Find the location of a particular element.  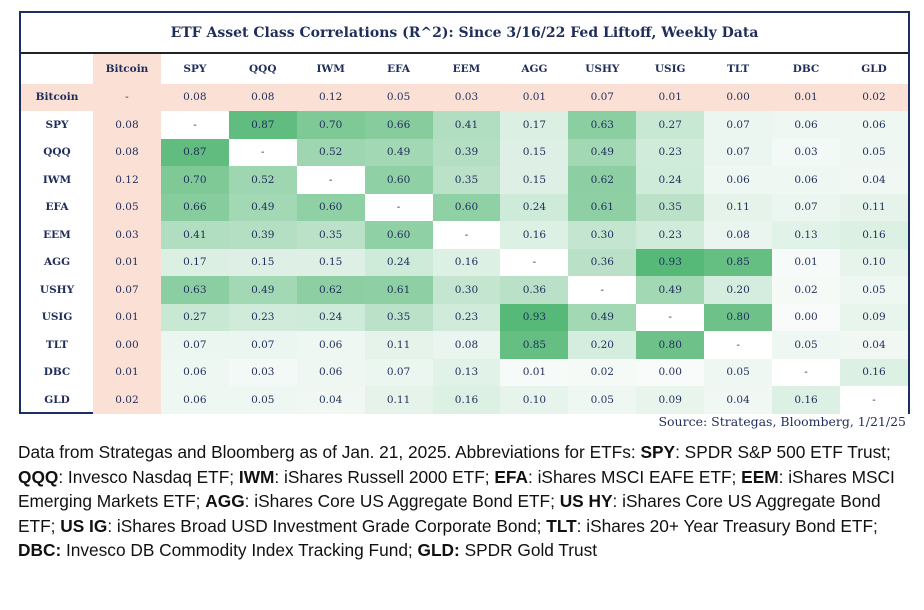

caption-text: : iShares 20+ Year Treasury Bond ETF; is located at coordinates (727, 525).